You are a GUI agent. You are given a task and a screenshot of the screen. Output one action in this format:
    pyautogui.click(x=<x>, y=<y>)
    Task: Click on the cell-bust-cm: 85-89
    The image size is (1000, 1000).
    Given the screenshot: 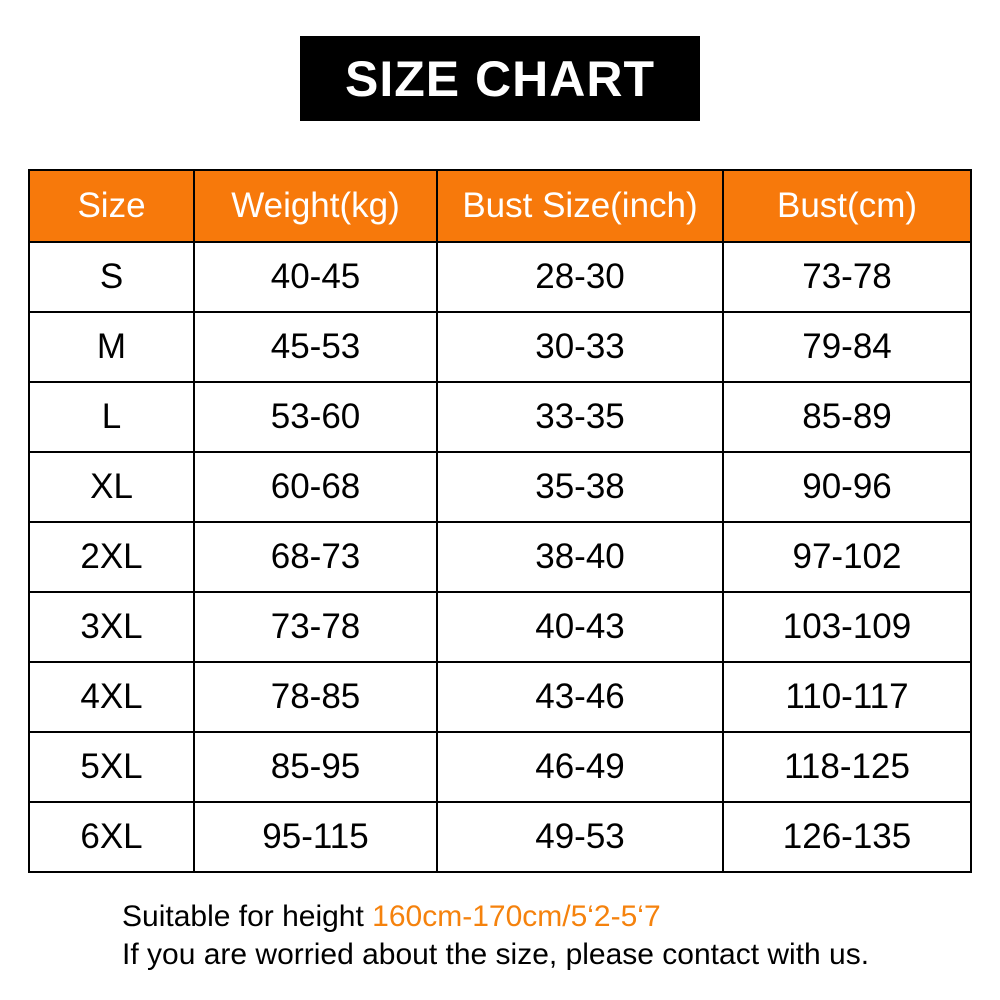 What is the action you would take?
    pyautogui.click(x=847, y=417)
    